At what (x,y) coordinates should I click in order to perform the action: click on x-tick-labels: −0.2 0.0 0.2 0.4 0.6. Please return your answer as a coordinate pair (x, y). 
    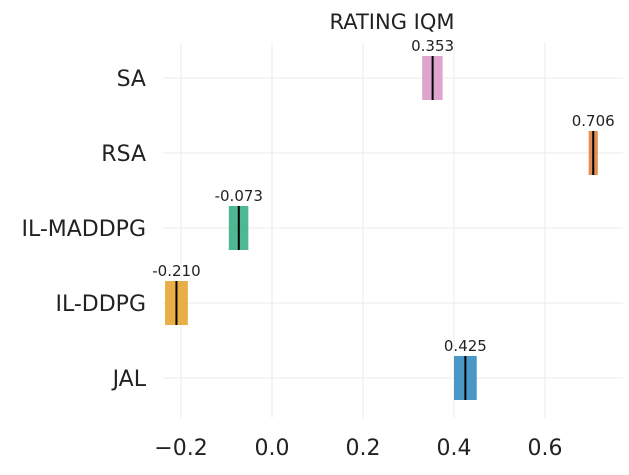
    Looking at the image, I should click on (358, 448).